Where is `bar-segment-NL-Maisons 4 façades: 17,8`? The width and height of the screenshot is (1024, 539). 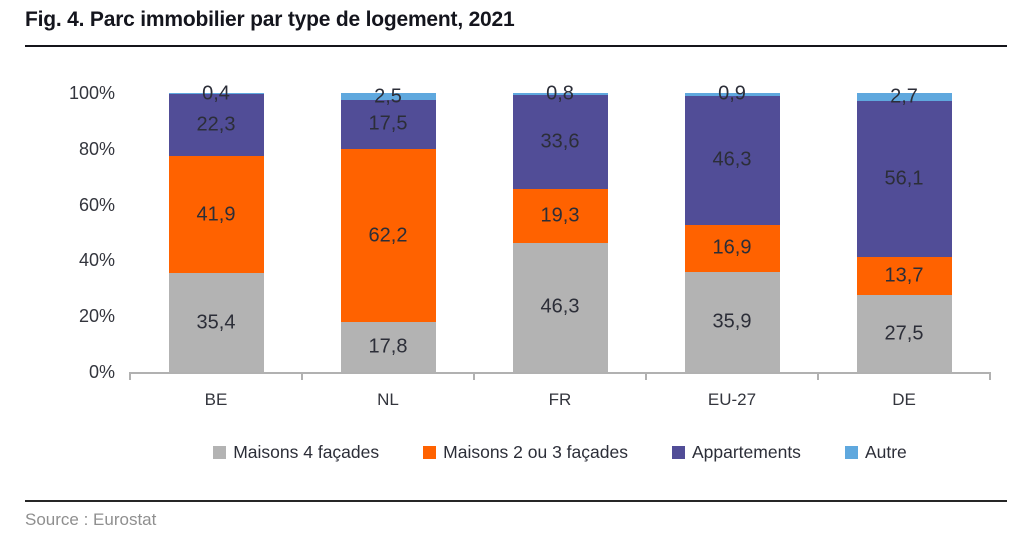 bar-segment-NL-Maisons 4 façades: 17,8 is located at coordinates (388, 347).